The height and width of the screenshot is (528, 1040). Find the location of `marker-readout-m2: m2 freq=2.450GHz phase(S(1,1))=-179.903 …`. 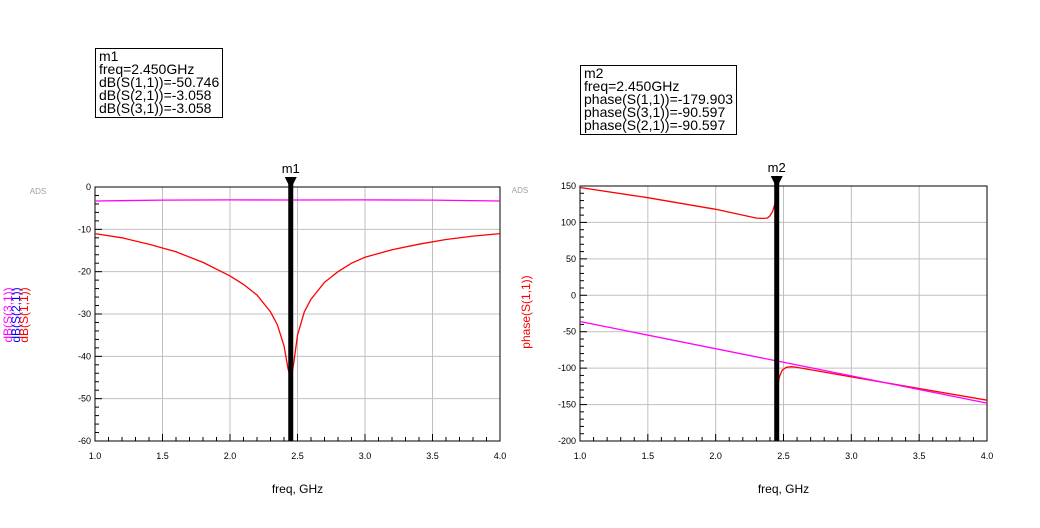

marker-readout-m2: m2 freq=2.450GHz phase(S(1,1))=-179.903 … is located at coordinates (659, 100).